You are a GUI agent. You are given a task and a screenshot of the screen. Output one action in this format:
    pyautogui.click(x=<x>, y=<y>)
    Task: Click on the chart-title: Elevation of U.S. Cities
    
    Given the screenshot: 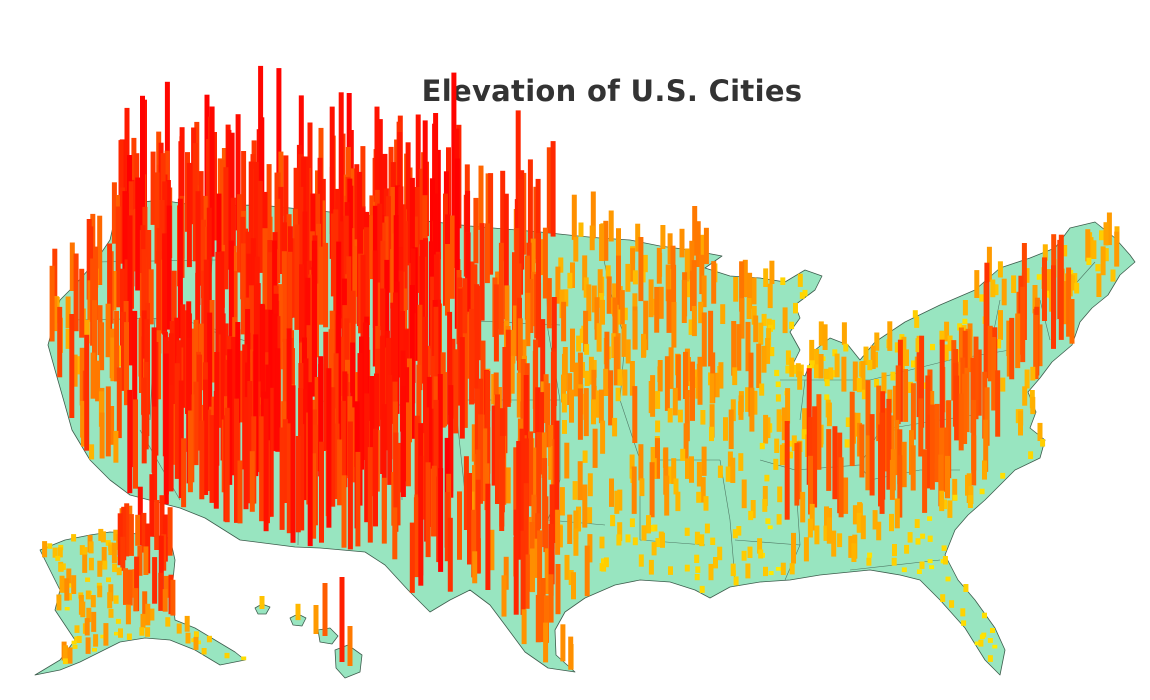 What is the action you would take?
    pyautogui.click(x=612, y=91)
    